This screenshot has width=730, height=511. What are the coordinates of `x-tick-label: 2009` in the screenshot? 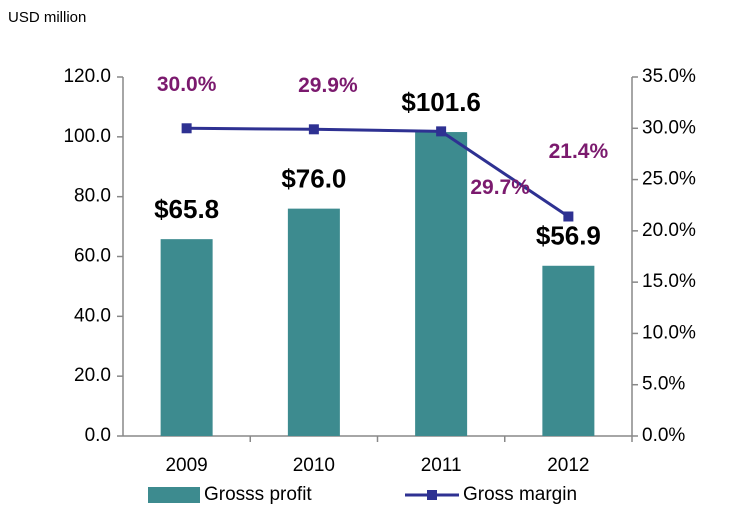 It's located at (186, 465).